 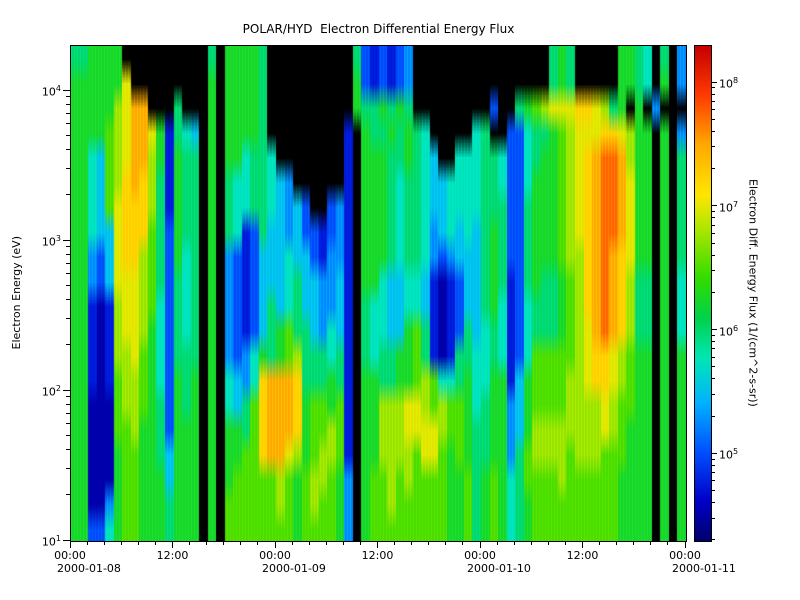 I want to click on y-tick-label: 103, so click(x=51, y=241).